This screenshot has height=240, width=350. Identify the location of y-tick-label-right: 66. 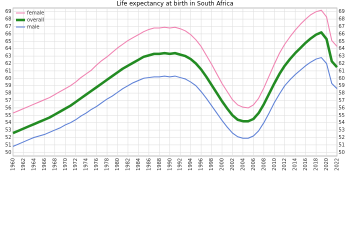
(342, 34).